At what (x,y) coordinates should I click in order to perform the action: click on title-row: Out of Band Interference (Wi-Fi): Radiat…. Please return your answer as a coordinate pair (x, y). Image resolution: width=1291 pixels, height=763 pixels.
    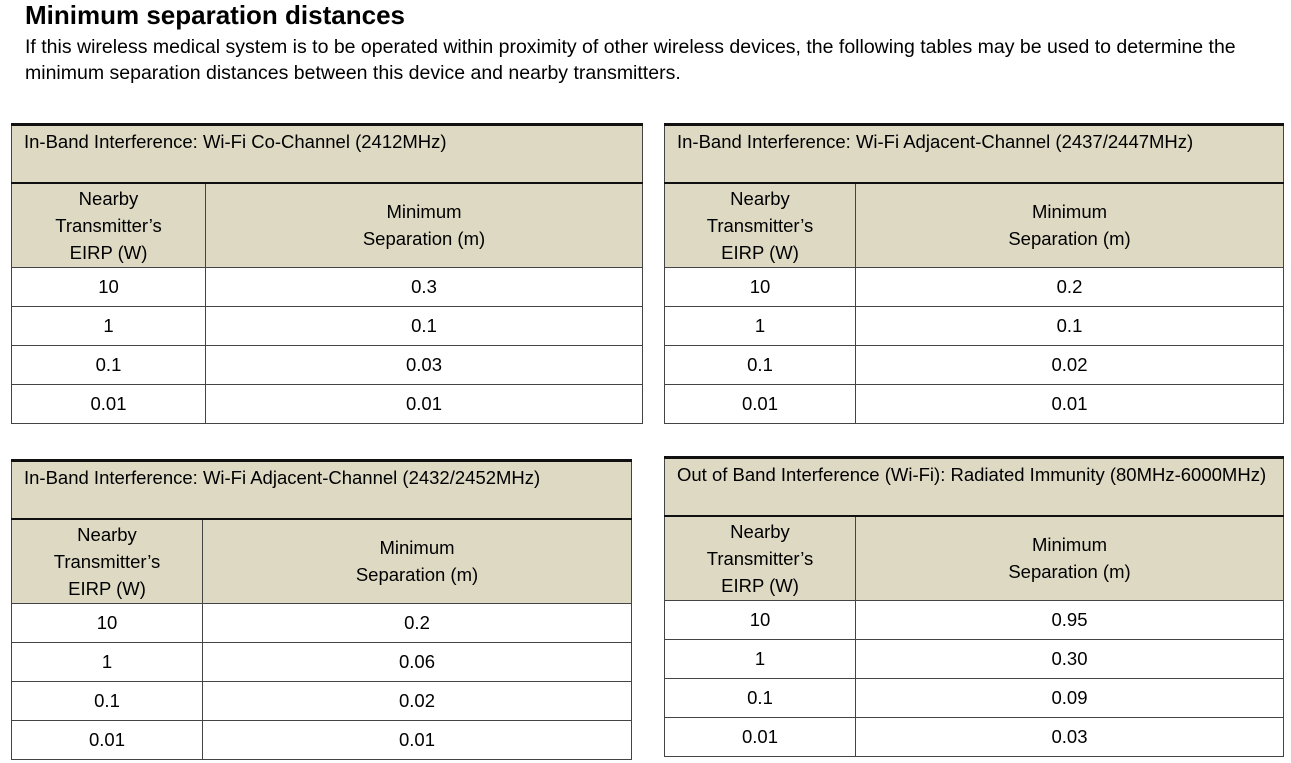
    Looking at the image, I should click on (974, 487).